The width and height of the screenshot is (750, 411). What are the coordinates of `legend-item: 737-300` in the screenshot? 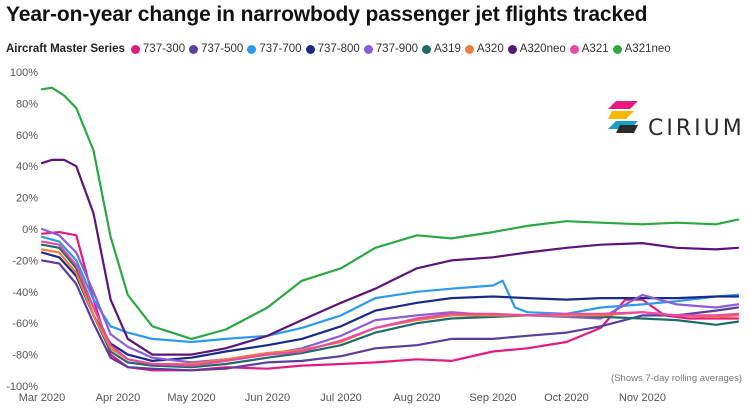 It's located at (158, 49).